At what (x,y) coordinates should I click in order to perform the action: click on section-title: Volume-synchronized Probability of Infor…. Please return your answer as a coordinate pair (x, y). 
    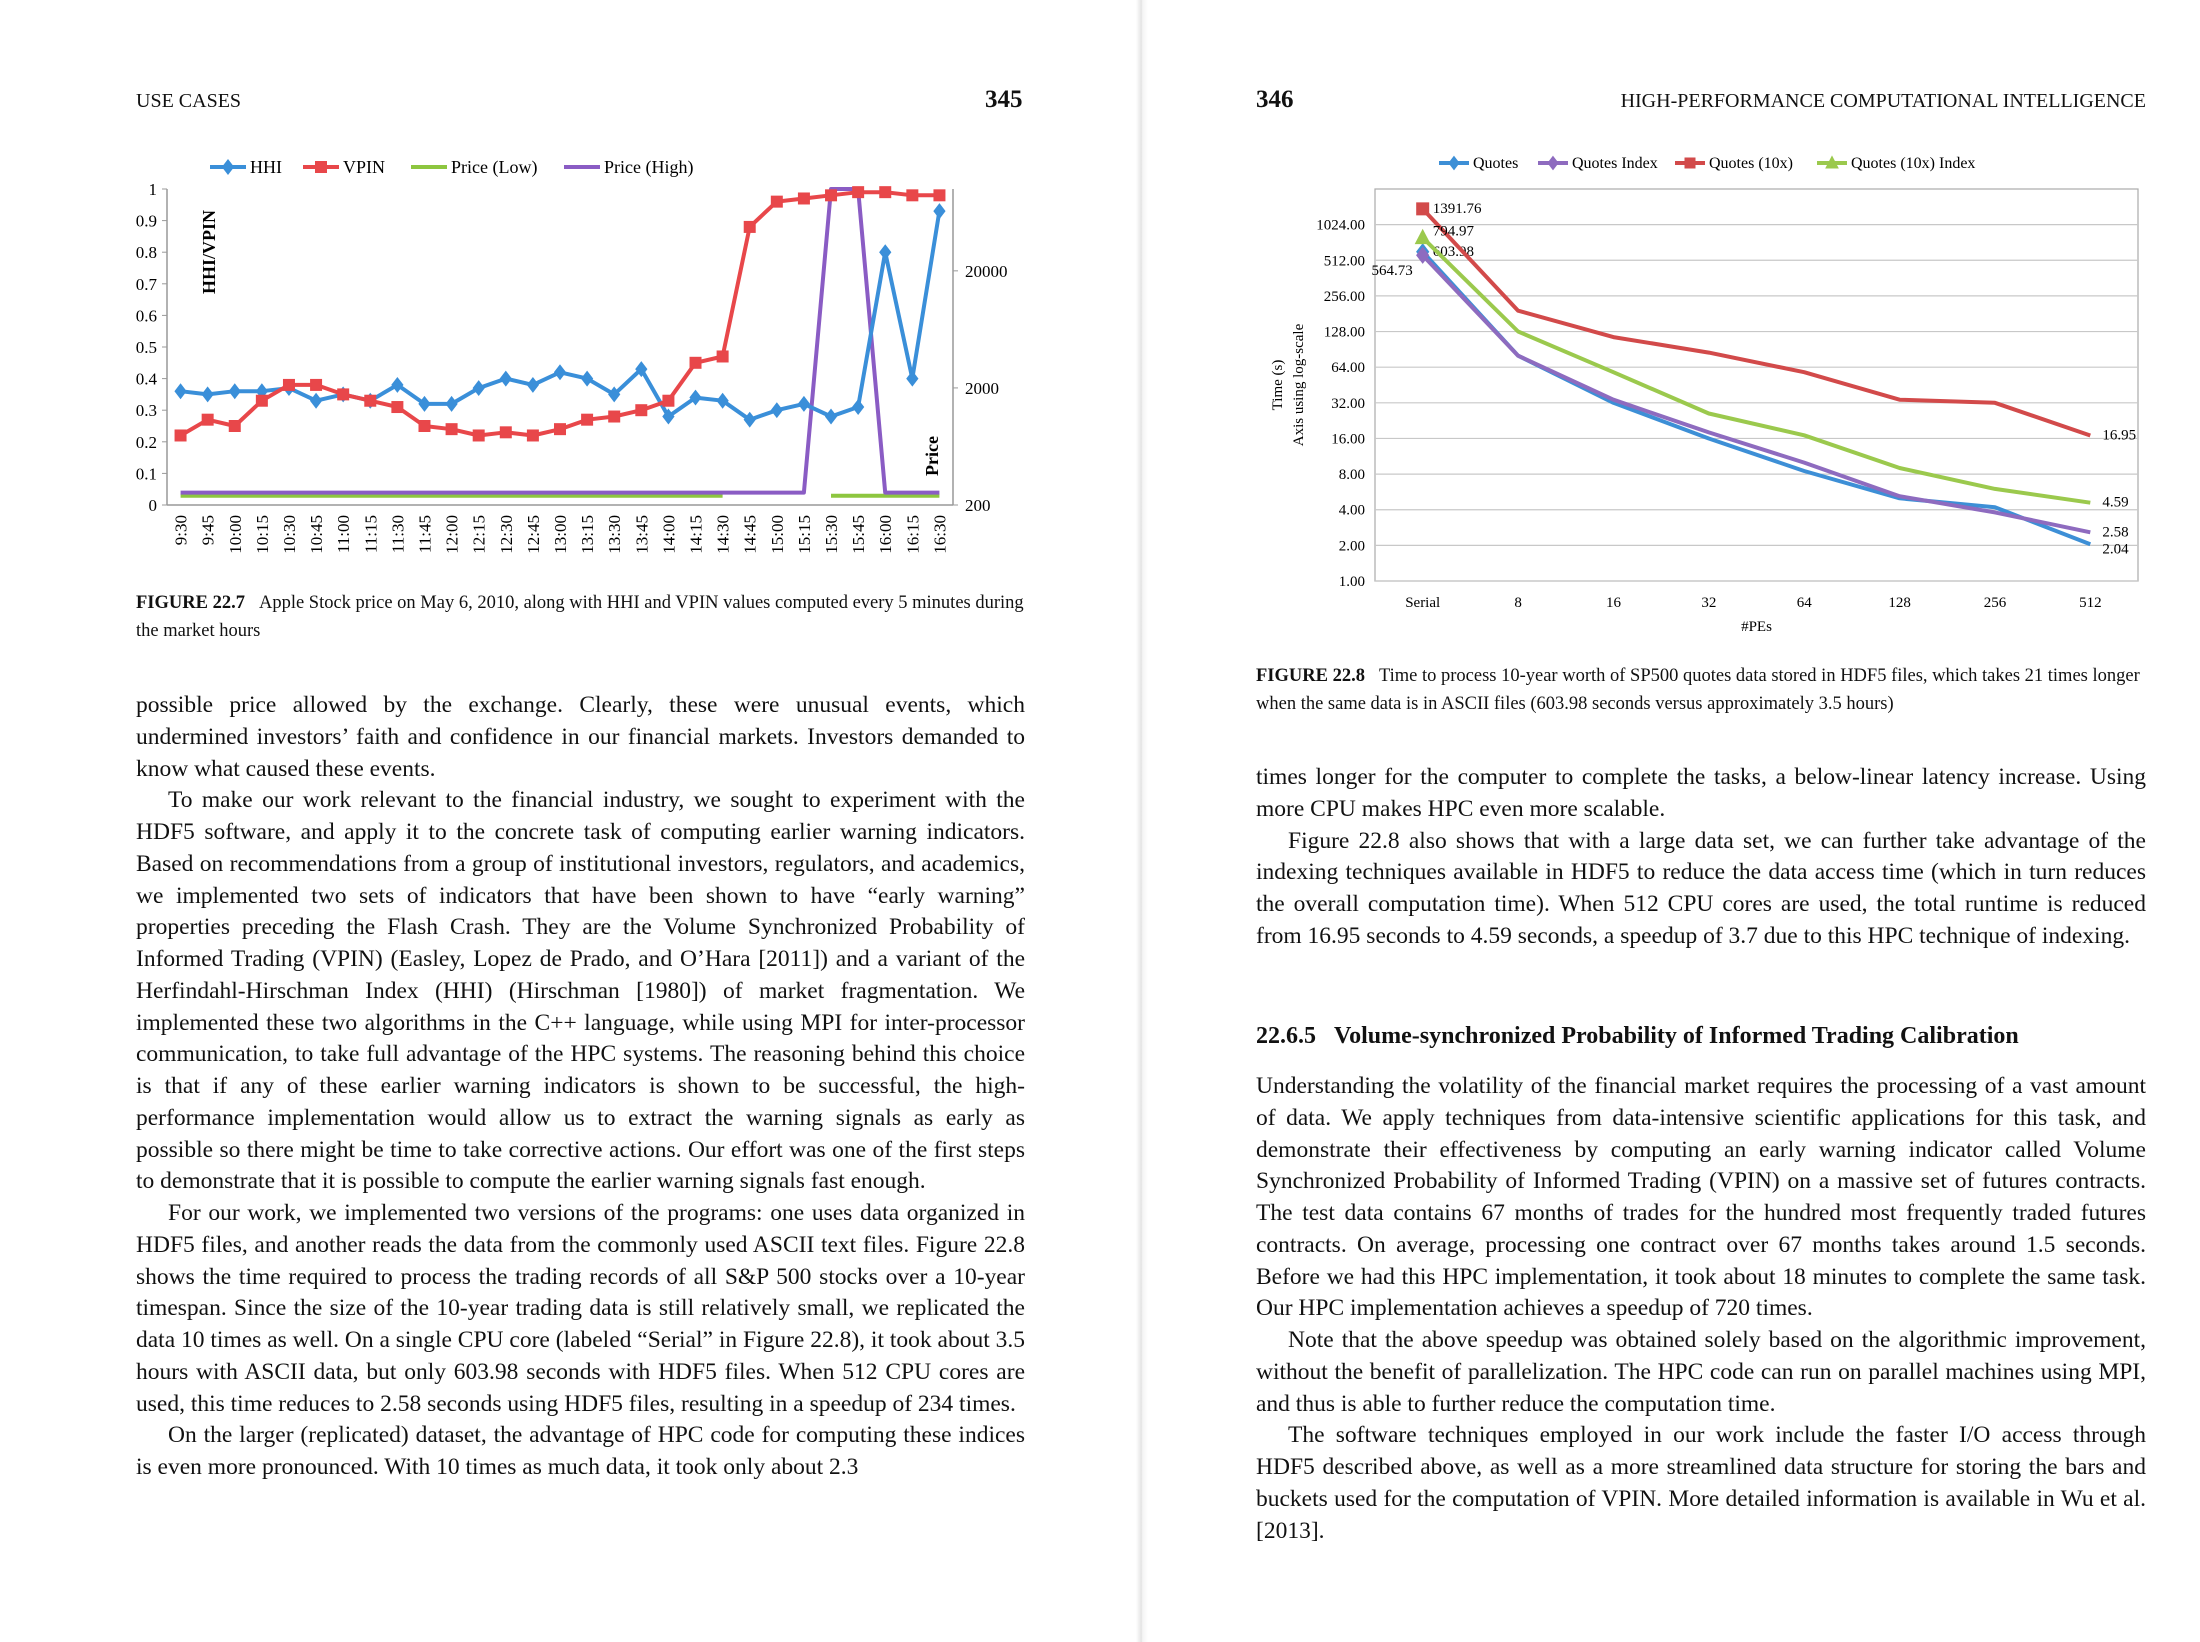
    Looking at the image, I should click on (1676, 1036).